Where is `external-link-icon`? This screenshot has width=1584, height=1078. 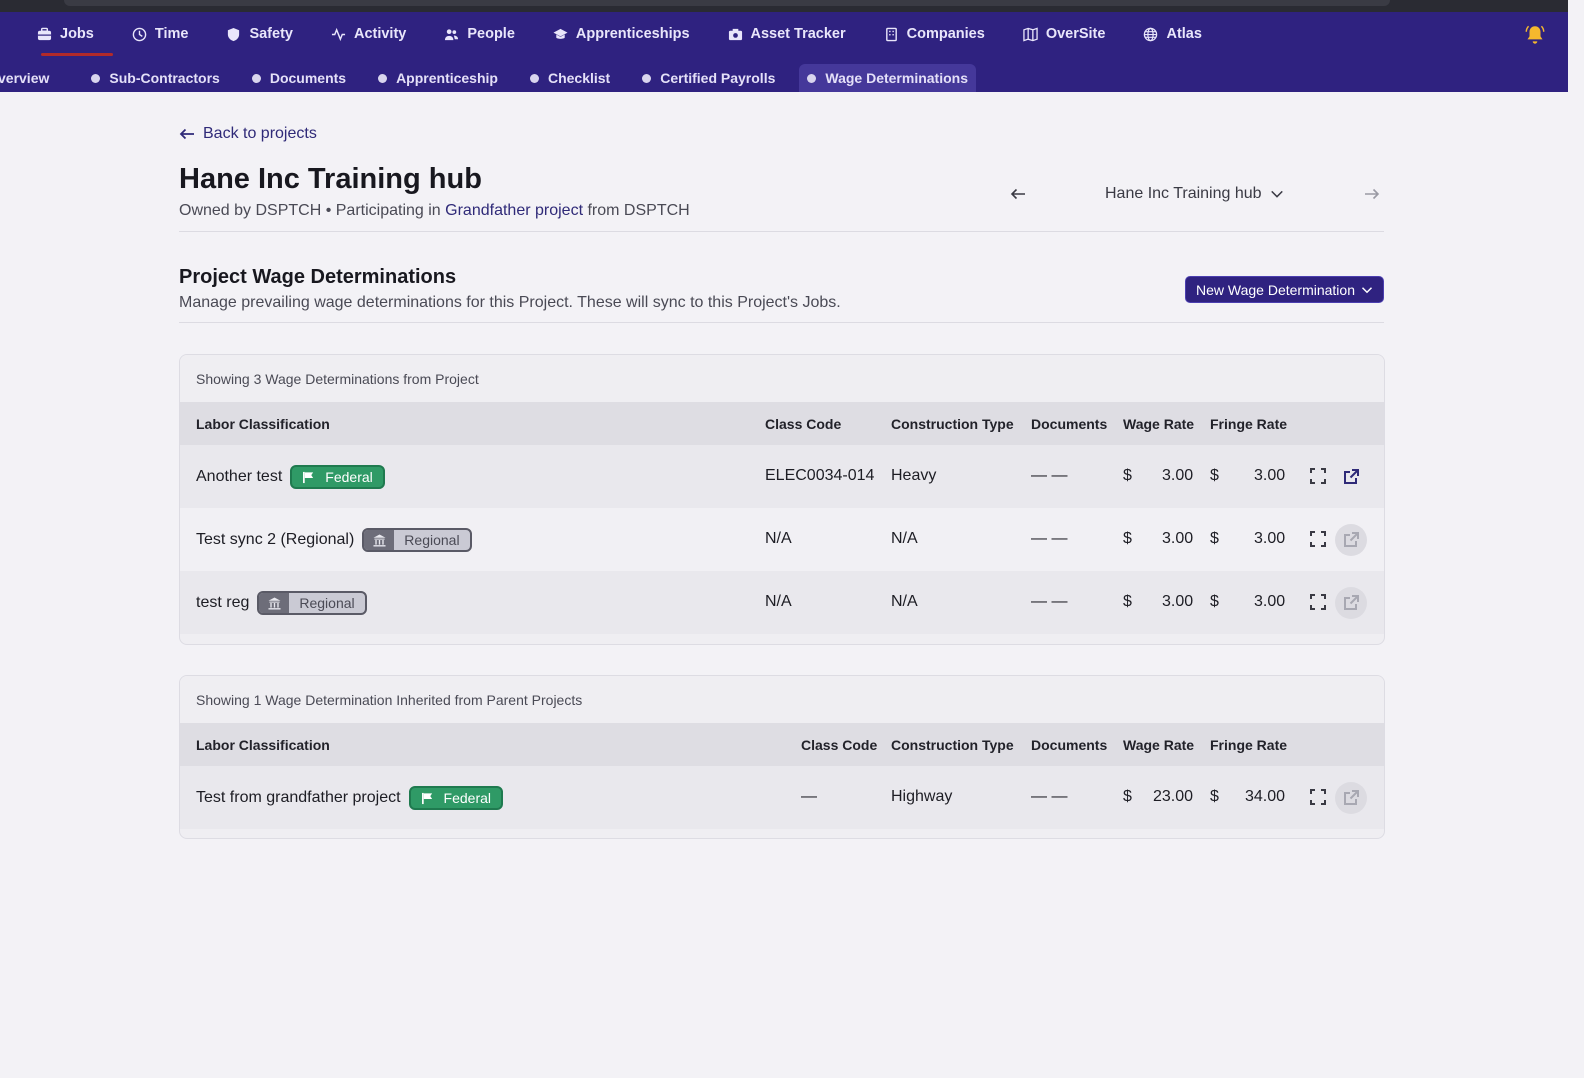
external-link-icon is located at coordinates (1351, 797).